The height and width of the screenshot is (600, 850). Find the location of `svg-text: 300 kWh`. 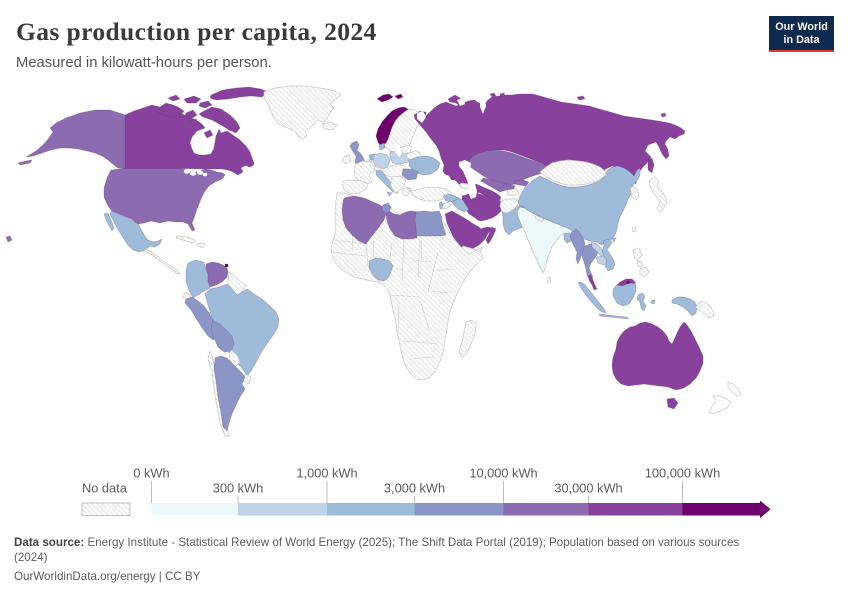

svg-text: 300 kWh is located at coordinates (238, 488).